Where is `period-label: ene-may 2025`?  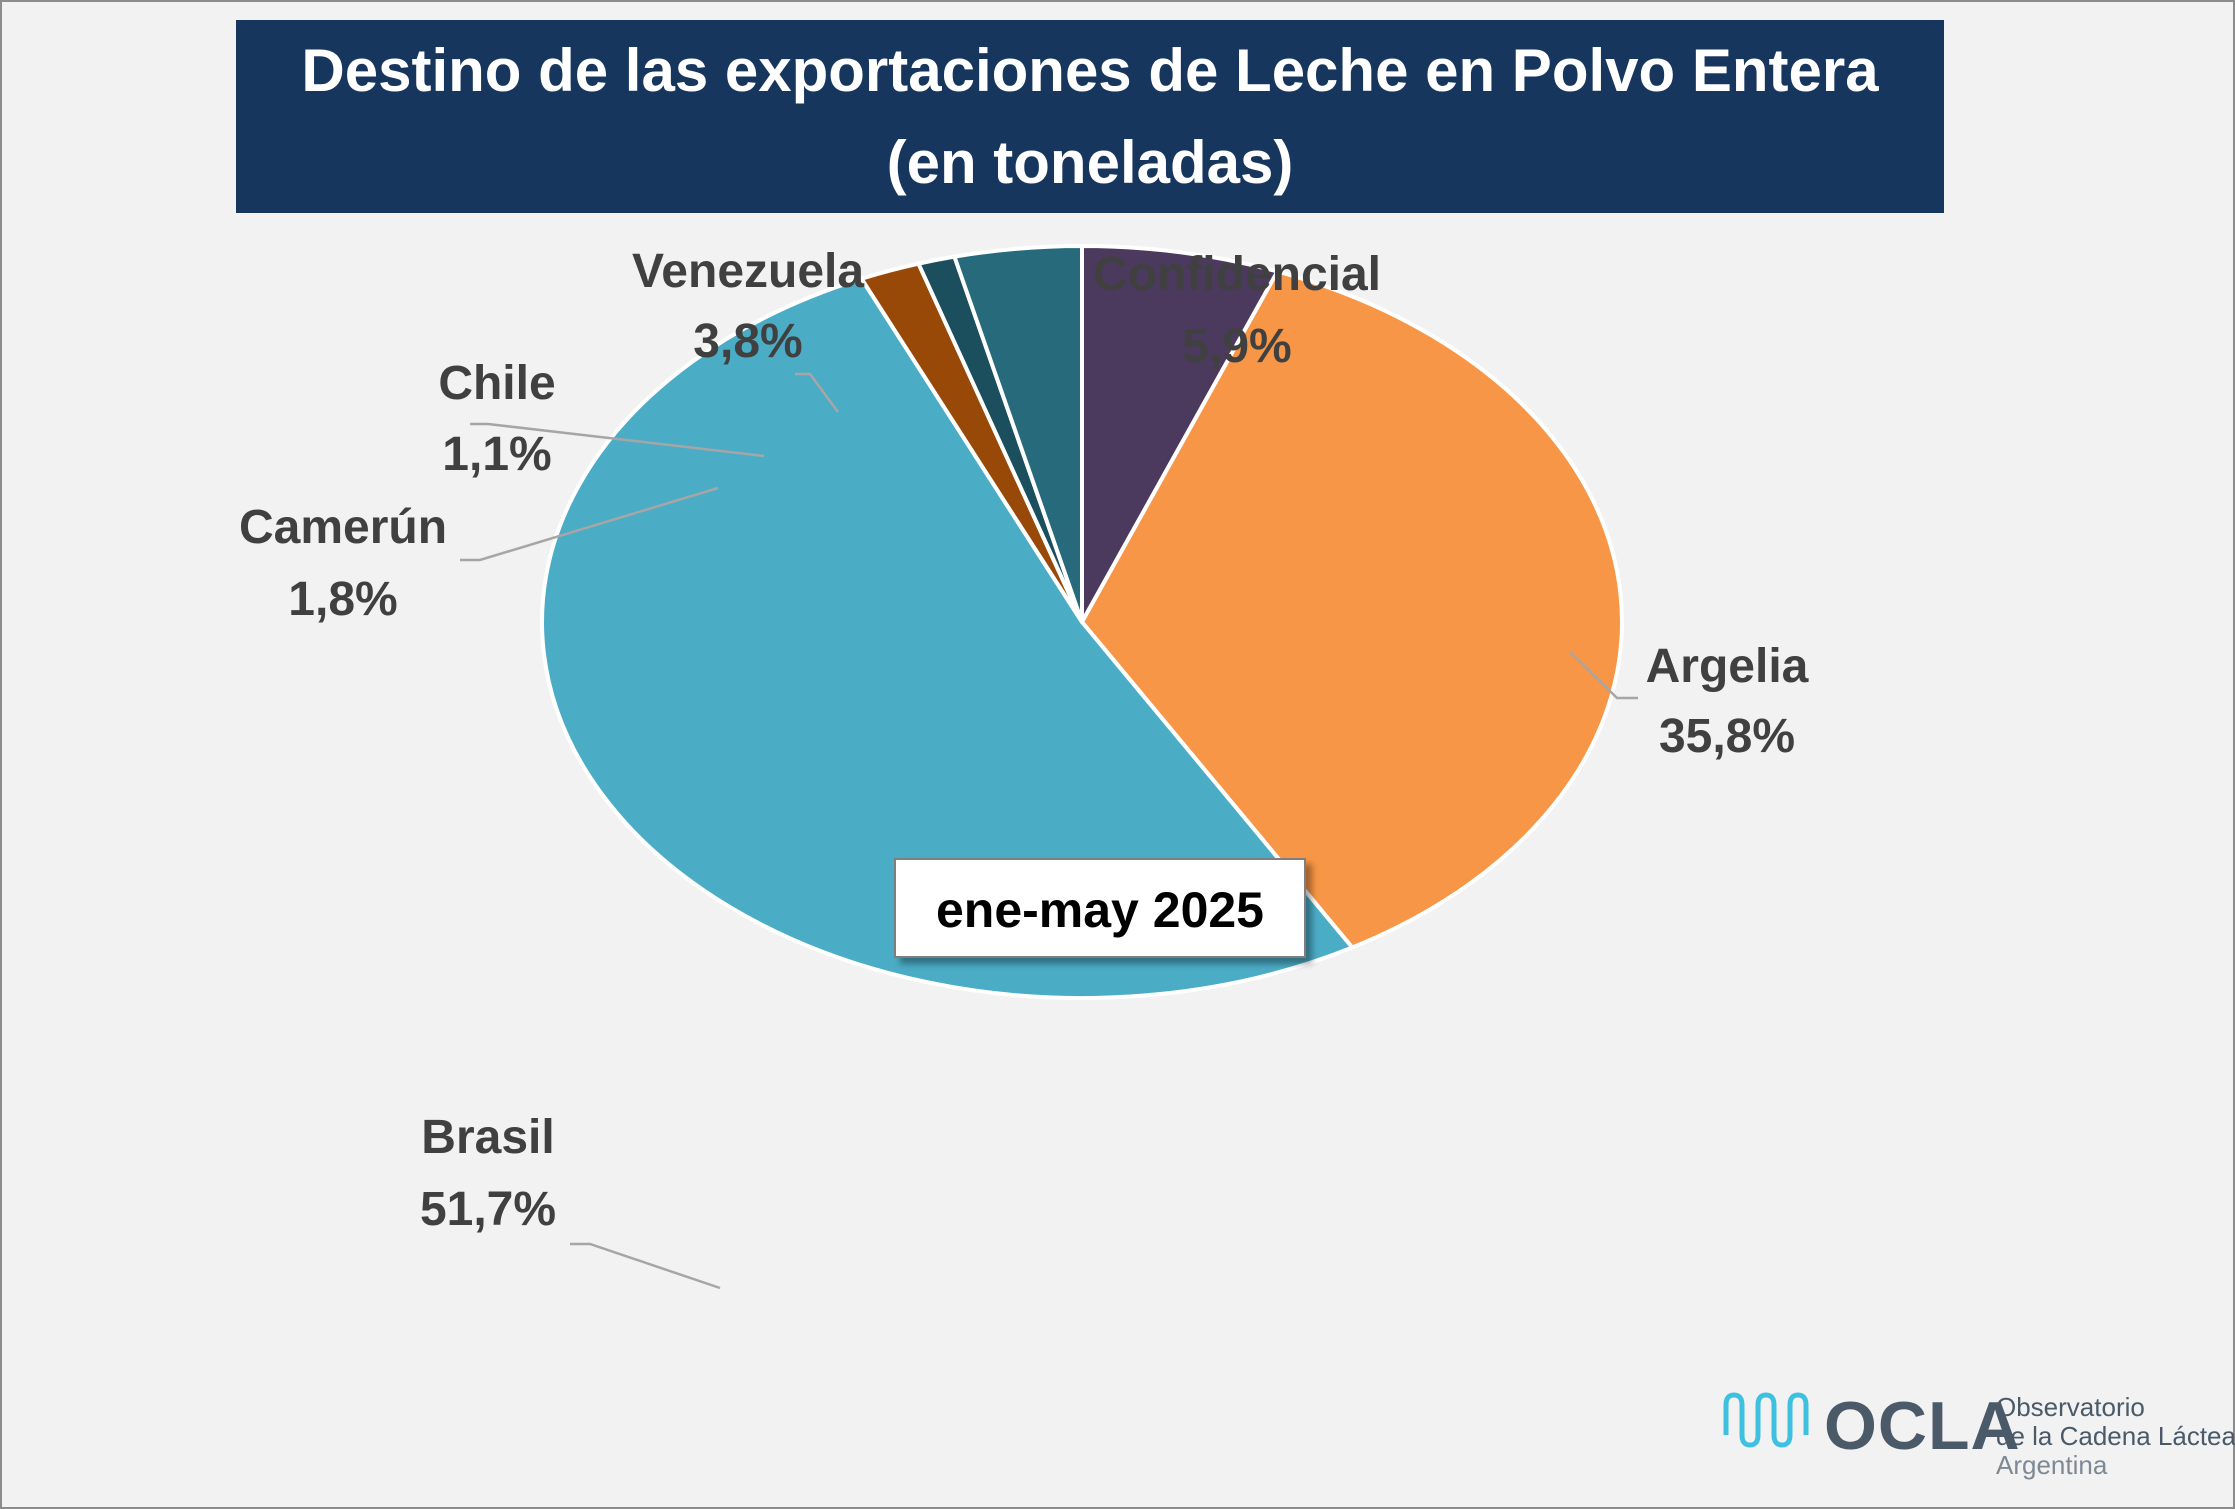
period-label: ene-may 2025 is located at coordinates (1100, 908).